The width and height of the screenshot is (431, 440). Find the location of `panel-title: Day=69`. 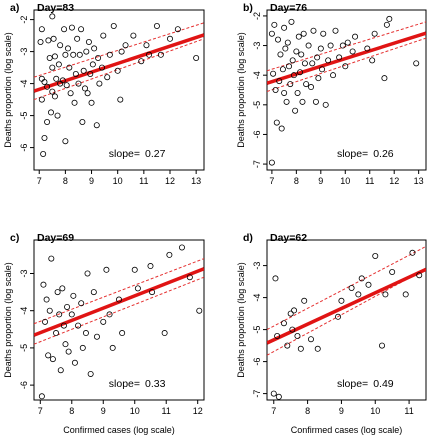

panel-title: Day=69 is located at coordinates (55, 238).